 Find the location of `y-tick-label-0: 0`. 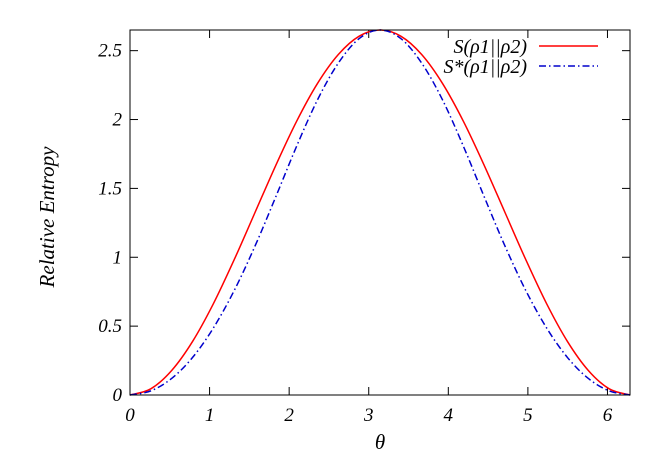

y-tick-label-0: 0 is located at coordinates (118, 395).